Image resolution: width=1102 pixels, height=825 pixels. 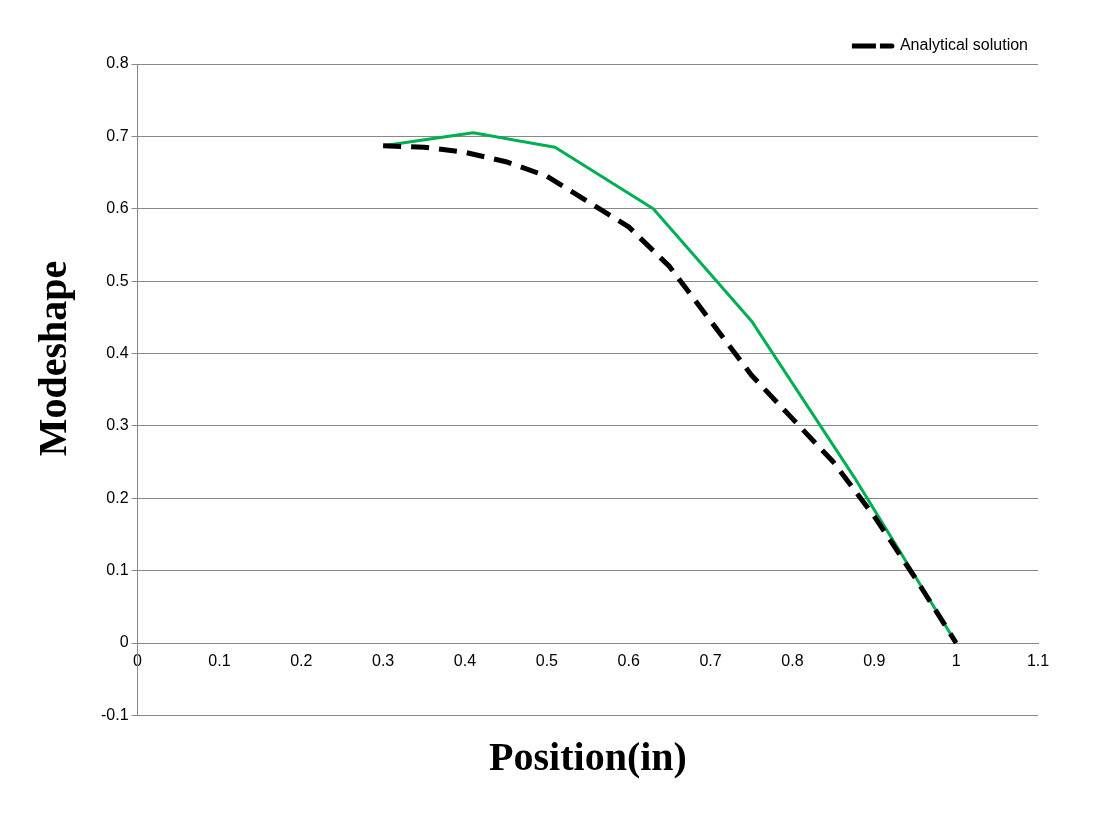 I want to click on y-tick-label: 0.8, so click(x=117, y=63).